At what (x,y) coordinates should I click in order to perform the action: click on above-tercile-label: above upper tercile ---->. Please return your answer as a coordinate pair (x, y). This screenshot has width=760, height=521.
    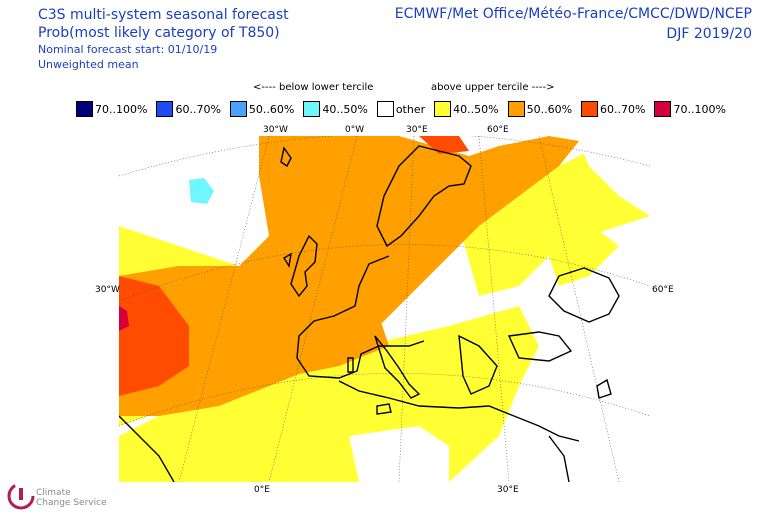
    Looking at the image, I should click on (493, 87).